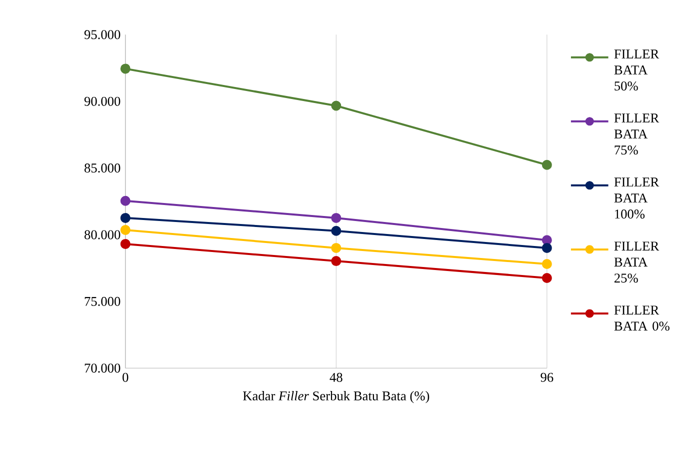 This screenshot has width=679, height=463. What do you see at coordinates (125, 377) in the screenshot?
I see `x-tick-label: 0` at bounding box center [125, 377].